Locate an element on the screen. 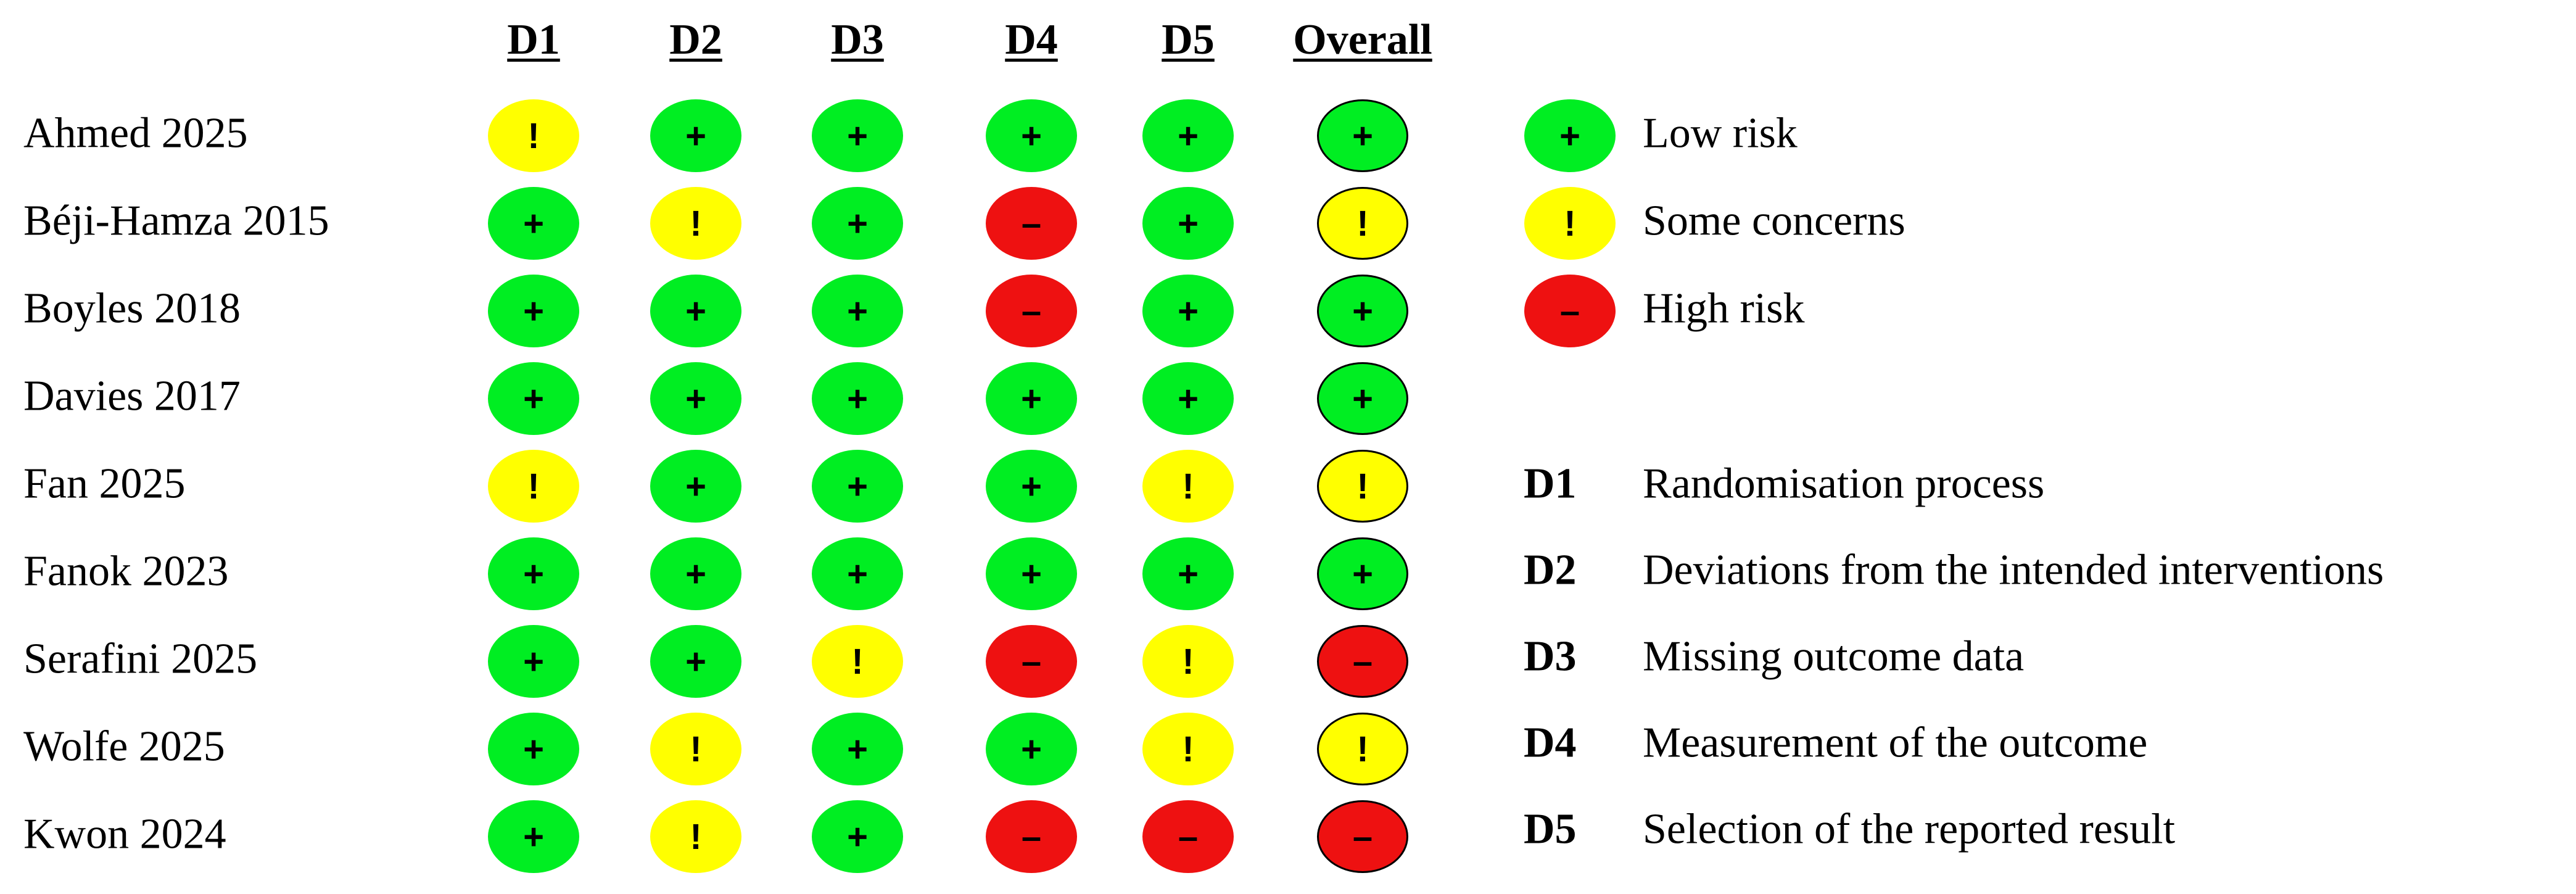 This screenshot has height=894, width=2576. study-label: Kwon 2024 is located at coordinates (125, 834).